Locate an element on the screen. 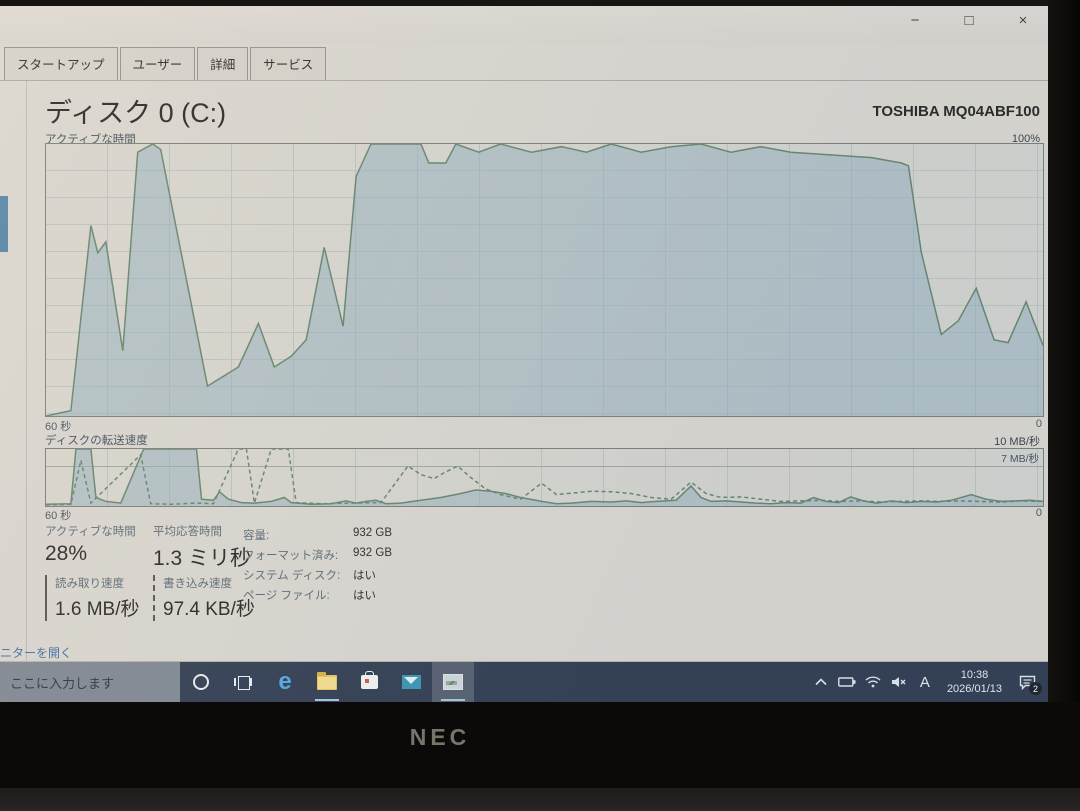 The width and height of the screenshot is (1080, 811). tab-strip: スタートアップ ユーザー 詳細 サービス is located at coordinates (524, 62).